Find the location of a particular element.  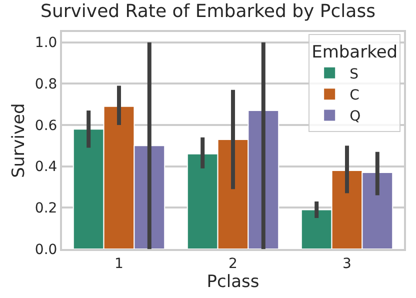

x-tick-label: 2 is located at coordinates (233, 264).